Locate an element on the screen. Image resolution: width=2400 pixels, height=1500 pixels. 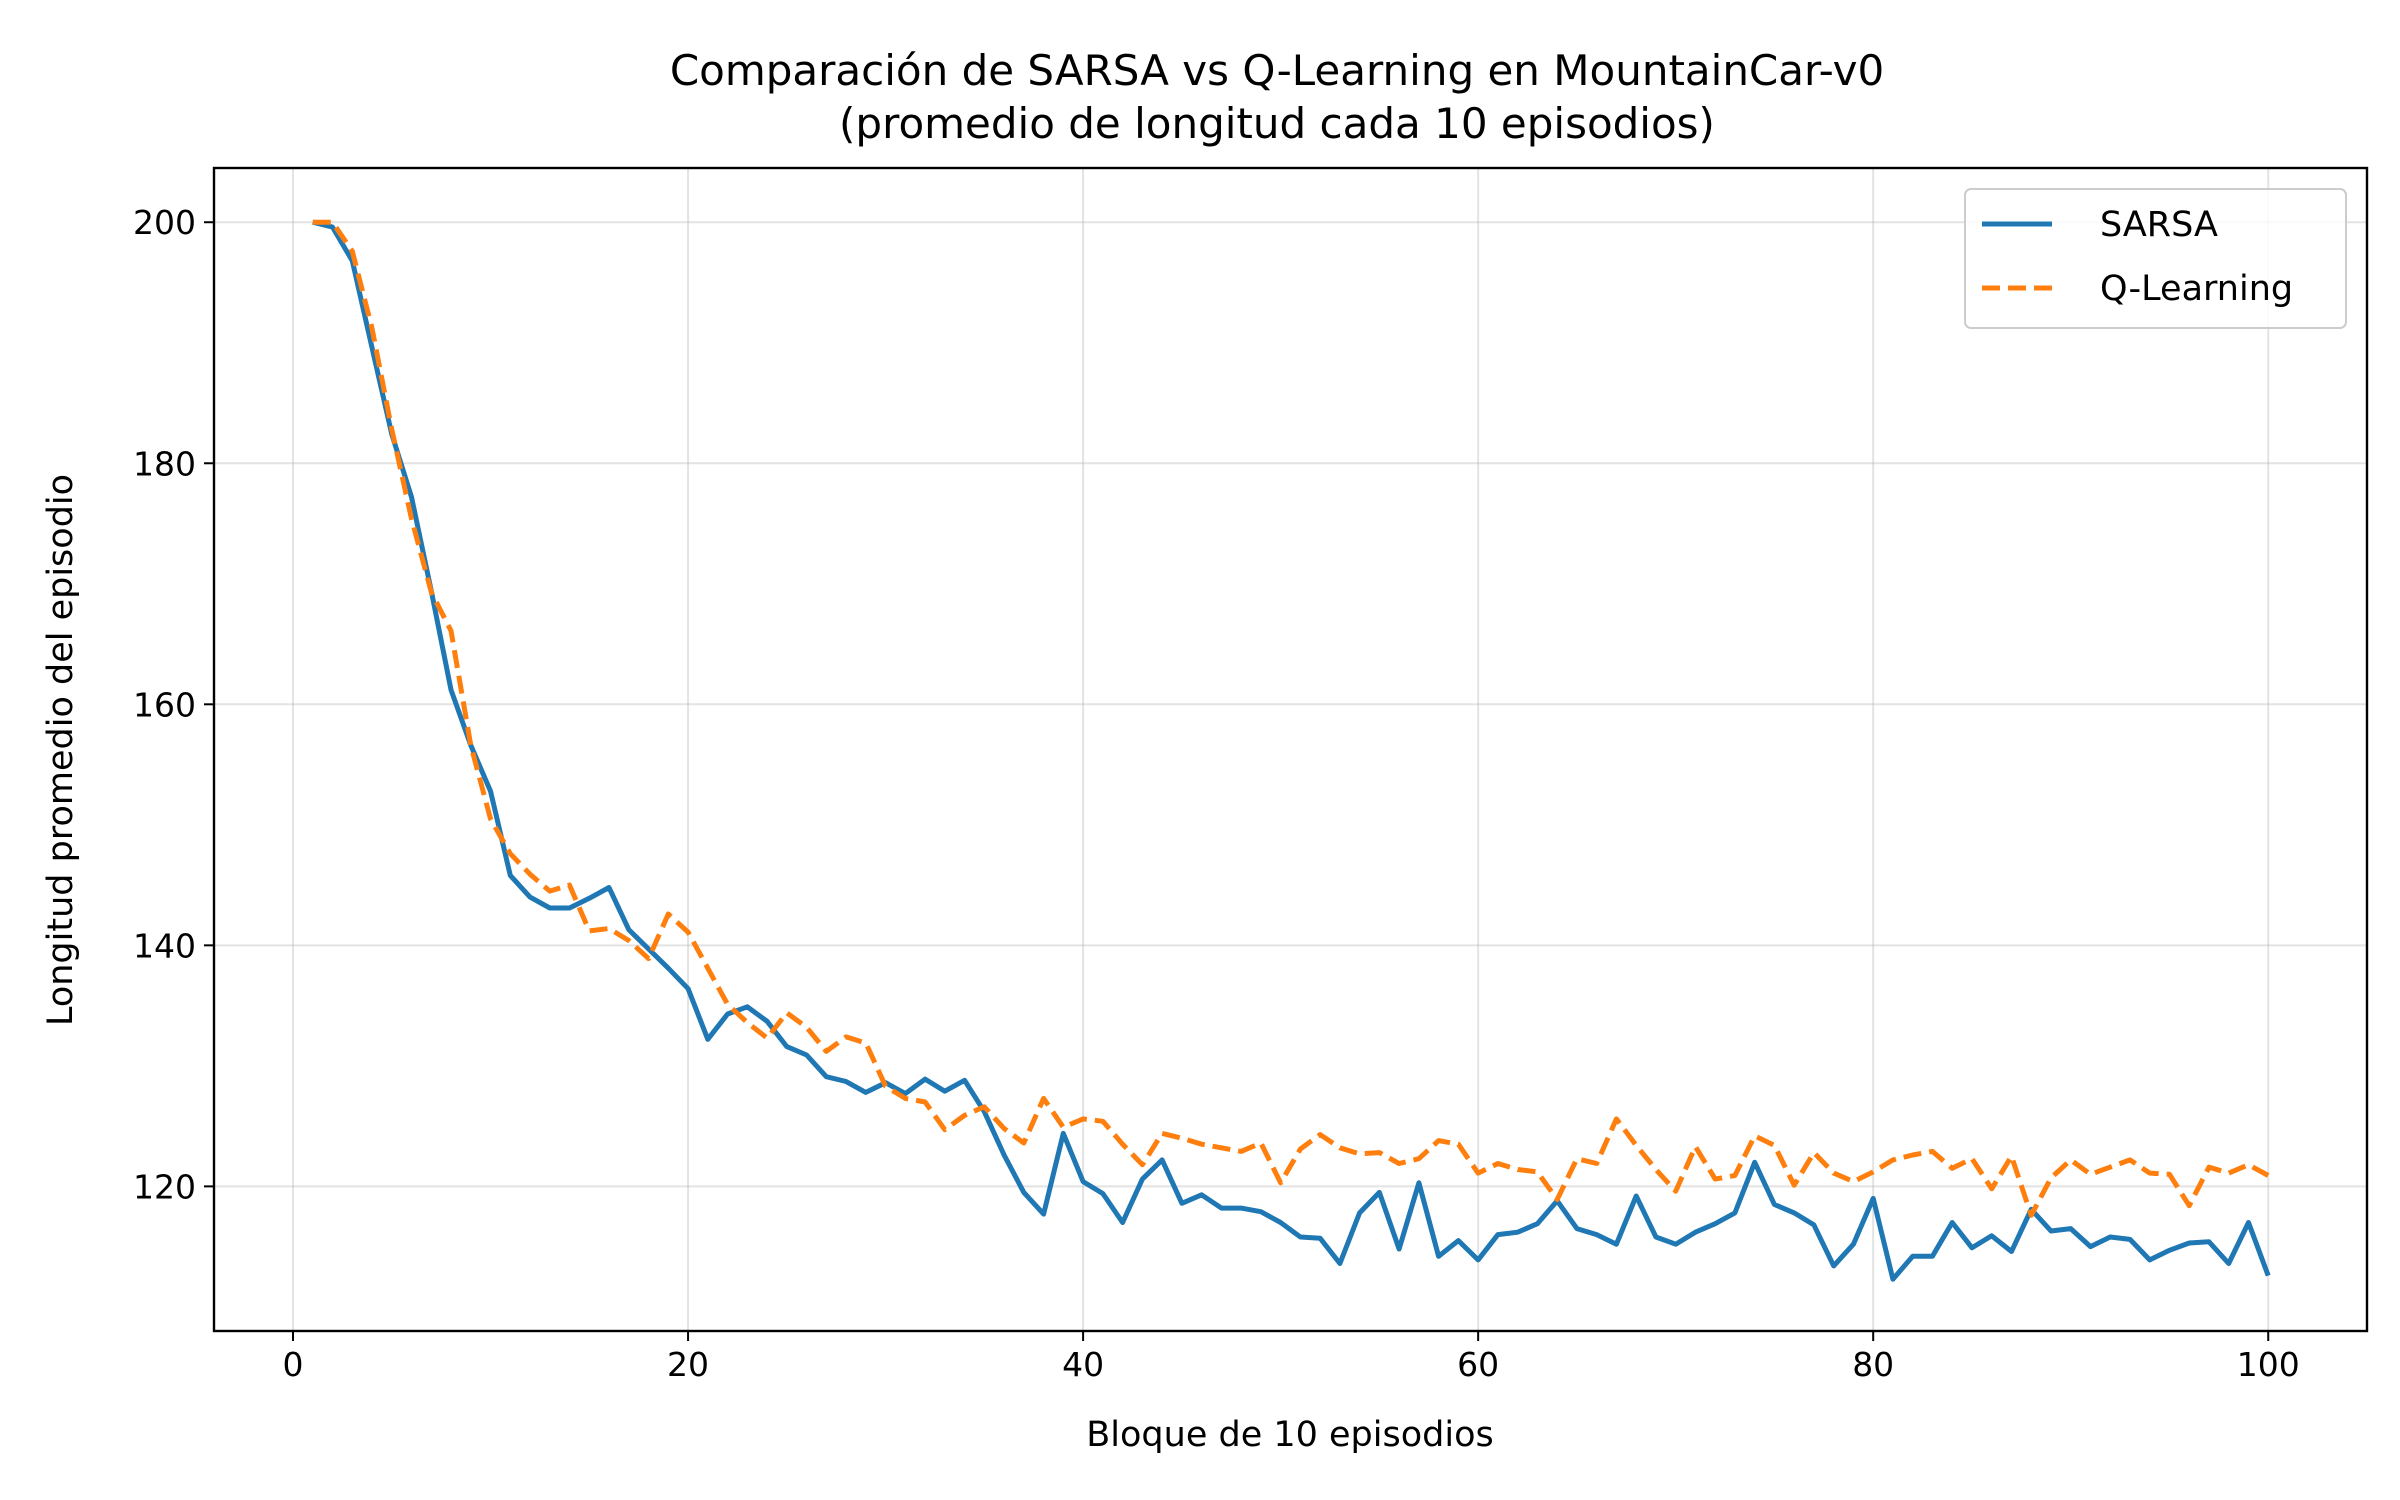
y-tick-label: 200 is located at coordinates (164, 222).